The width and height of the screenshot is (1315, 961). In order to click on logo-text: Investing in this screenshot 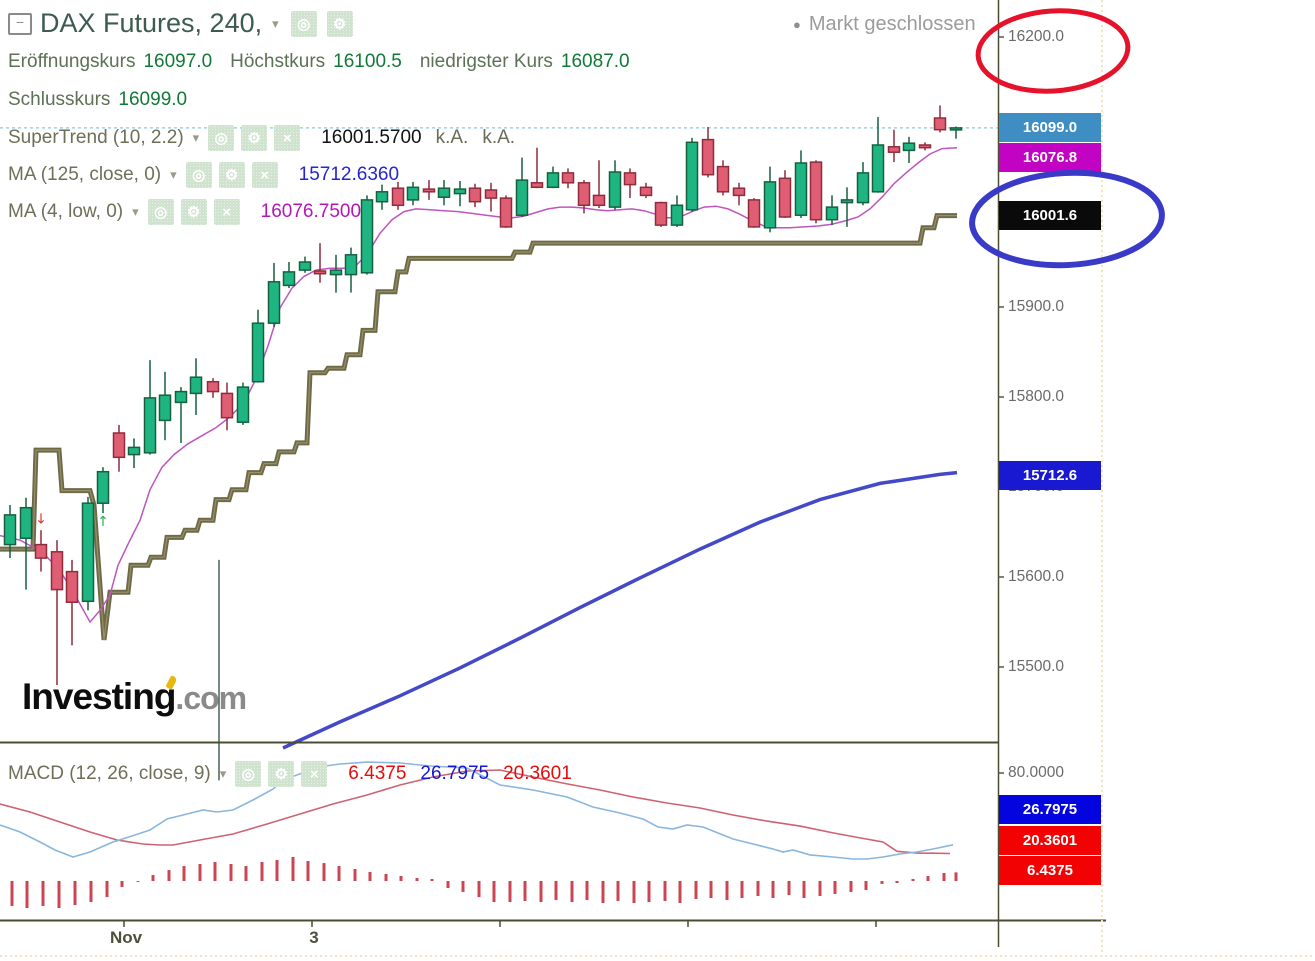, I will do `click(99, 696)`.